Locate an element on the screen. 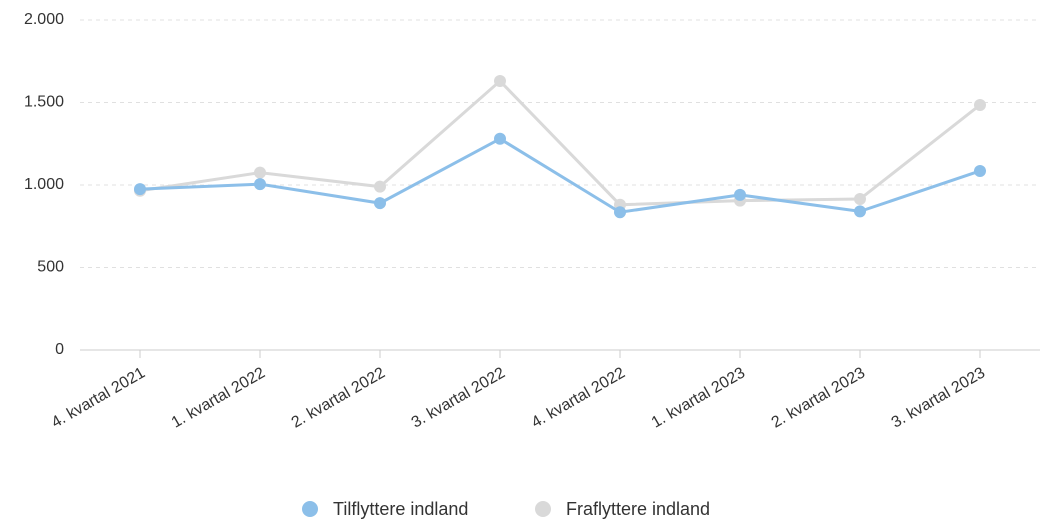 The width and height of the screenshot is (1042, 524). y-tick-label: 1.000 is located at coordinates (44, 184).